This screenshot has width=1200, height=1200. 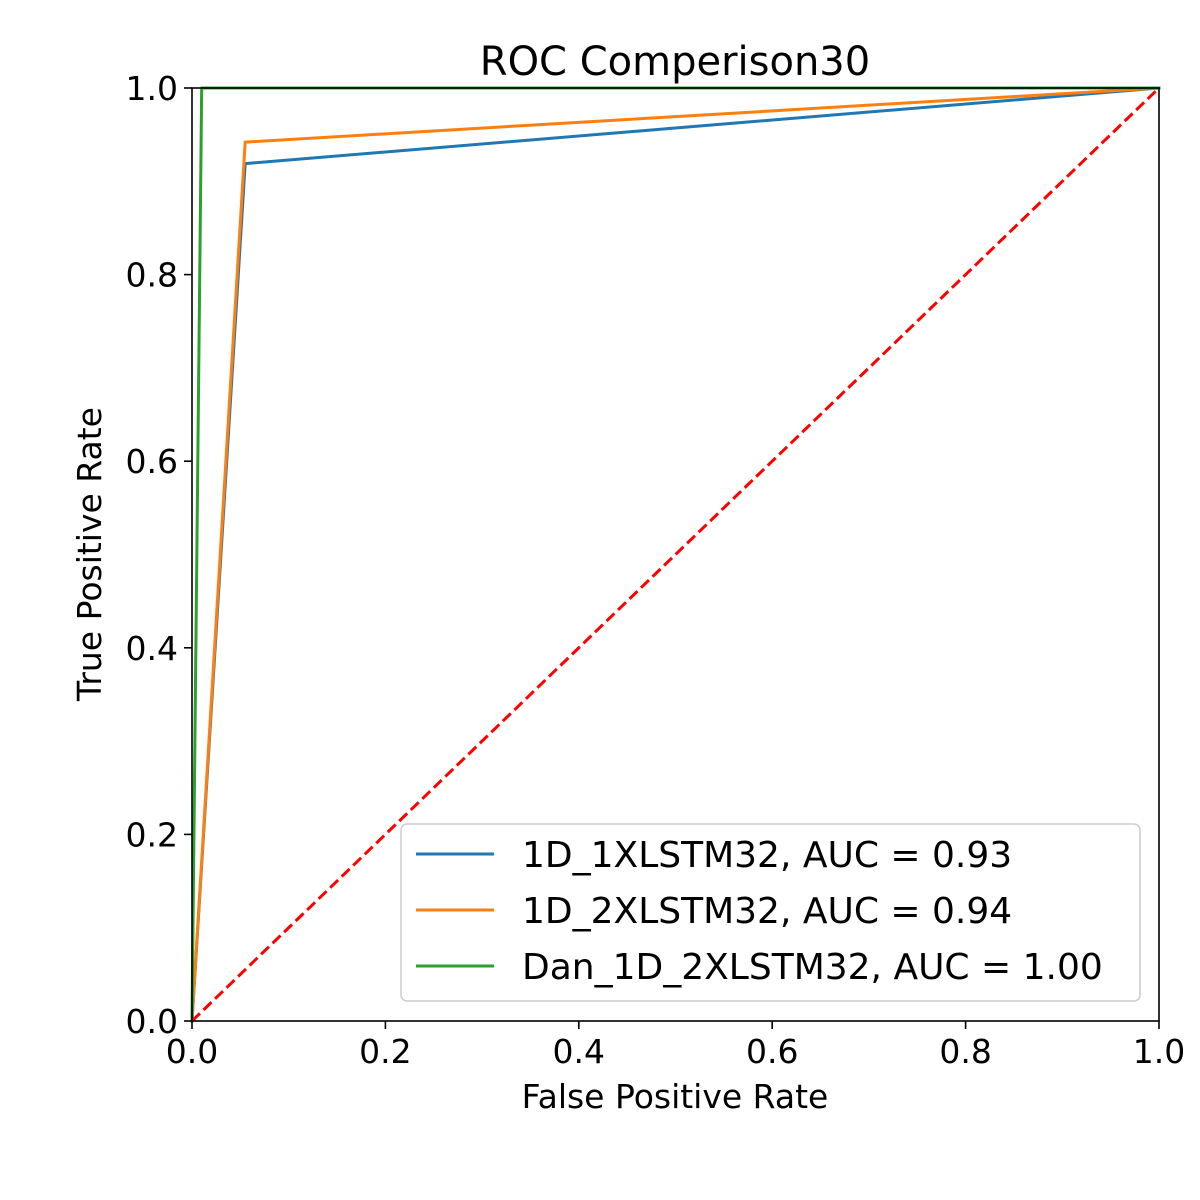 What do you see at coordinates (675, 62) in the screenshot?
I see `chart-title: ROC Comperison30` at bounding box center [675, 62].